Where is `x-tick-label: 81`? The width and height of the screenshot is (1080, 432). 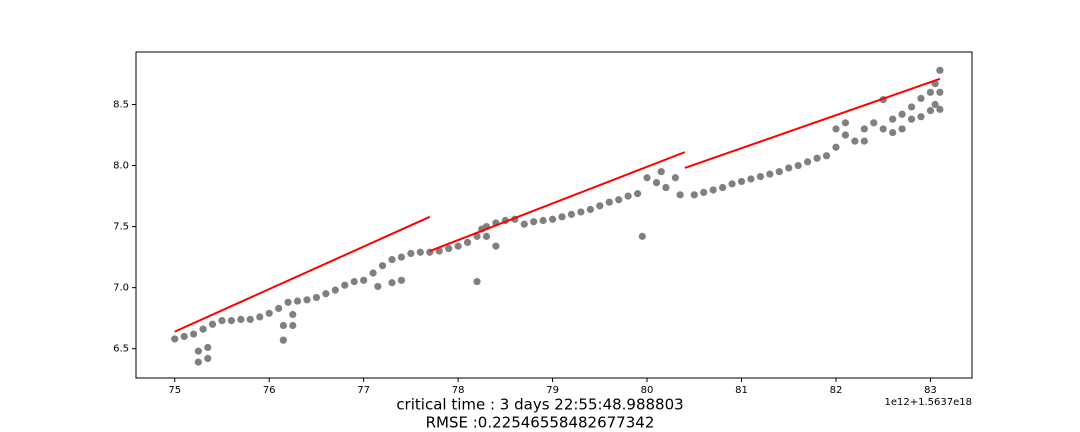 x-tick-label: 81 is located at coordinates (741, 390).